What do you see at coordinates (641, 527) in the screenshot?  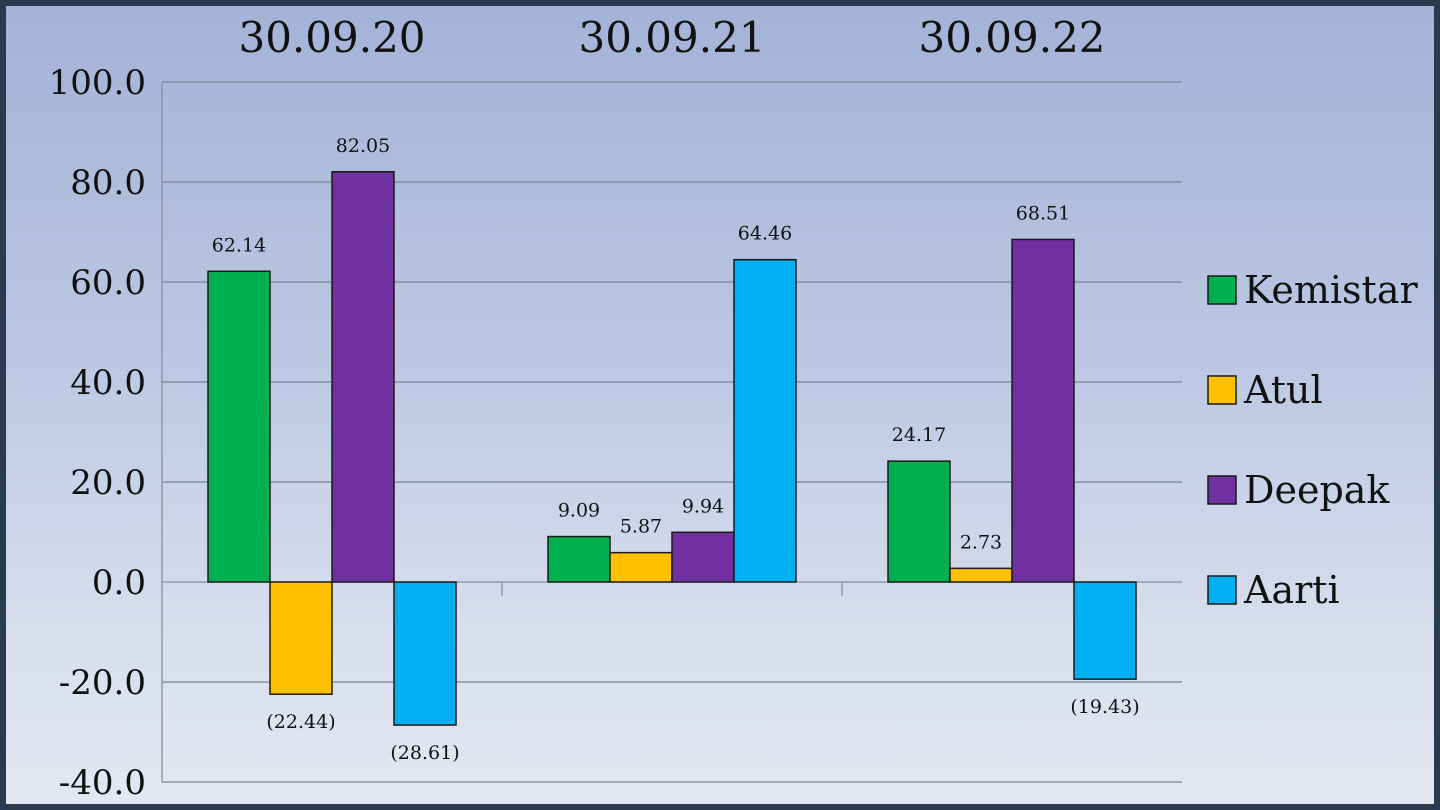 I see `data-label: 5.87` at bounding box center [641, 527].